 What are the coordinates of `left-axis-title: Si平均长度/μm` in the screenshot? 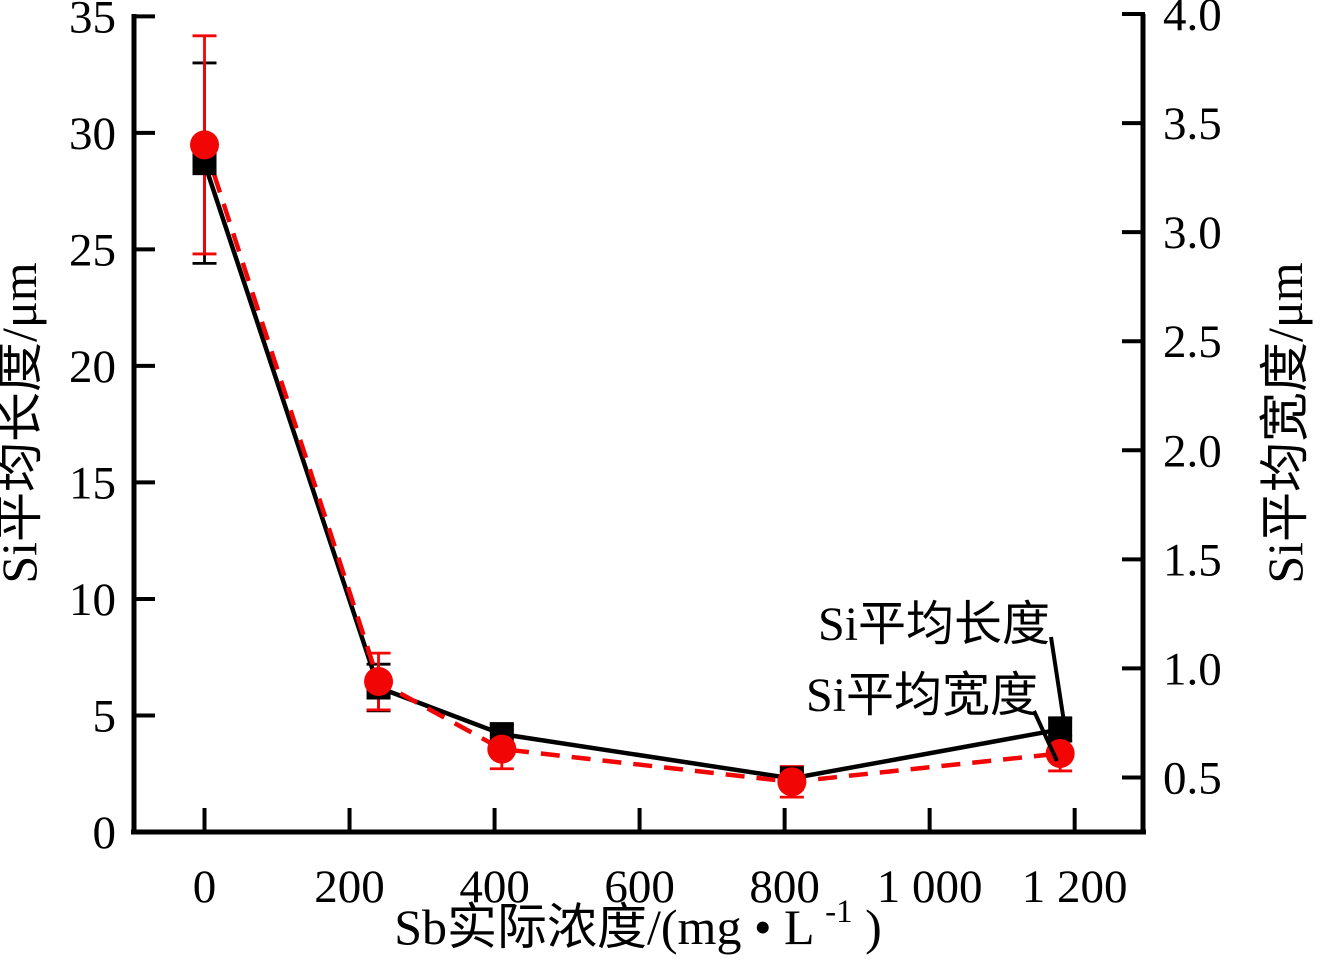 It's located at (23, 422).